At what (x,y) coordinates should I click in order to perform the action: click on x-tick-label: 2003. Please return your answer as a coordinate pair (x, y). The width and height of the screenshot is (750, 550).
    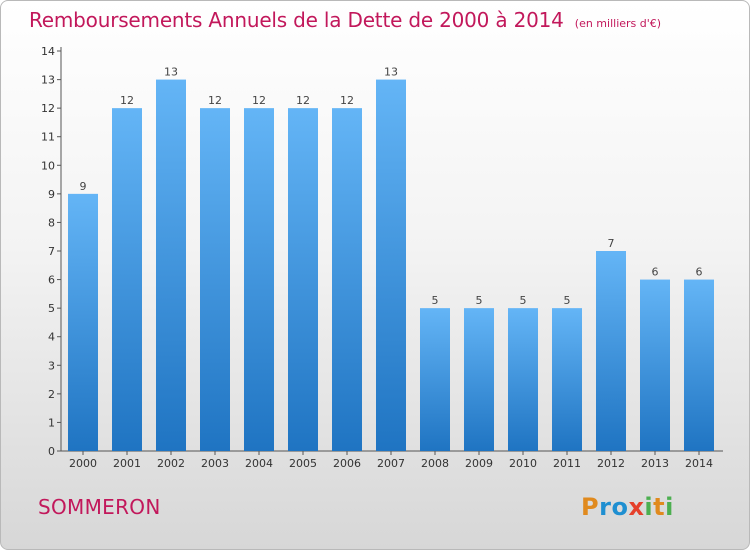
    Looking at the image, I should click on (215, 463).